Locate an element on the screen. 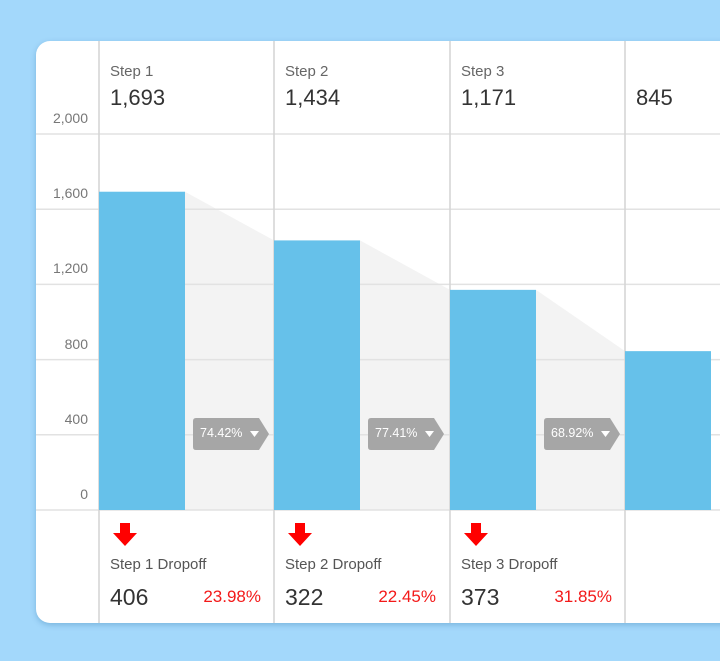 The height and width of the screenshot is (661, 720). y-tick-label: 1,600 is located at coordinates (70, 193).